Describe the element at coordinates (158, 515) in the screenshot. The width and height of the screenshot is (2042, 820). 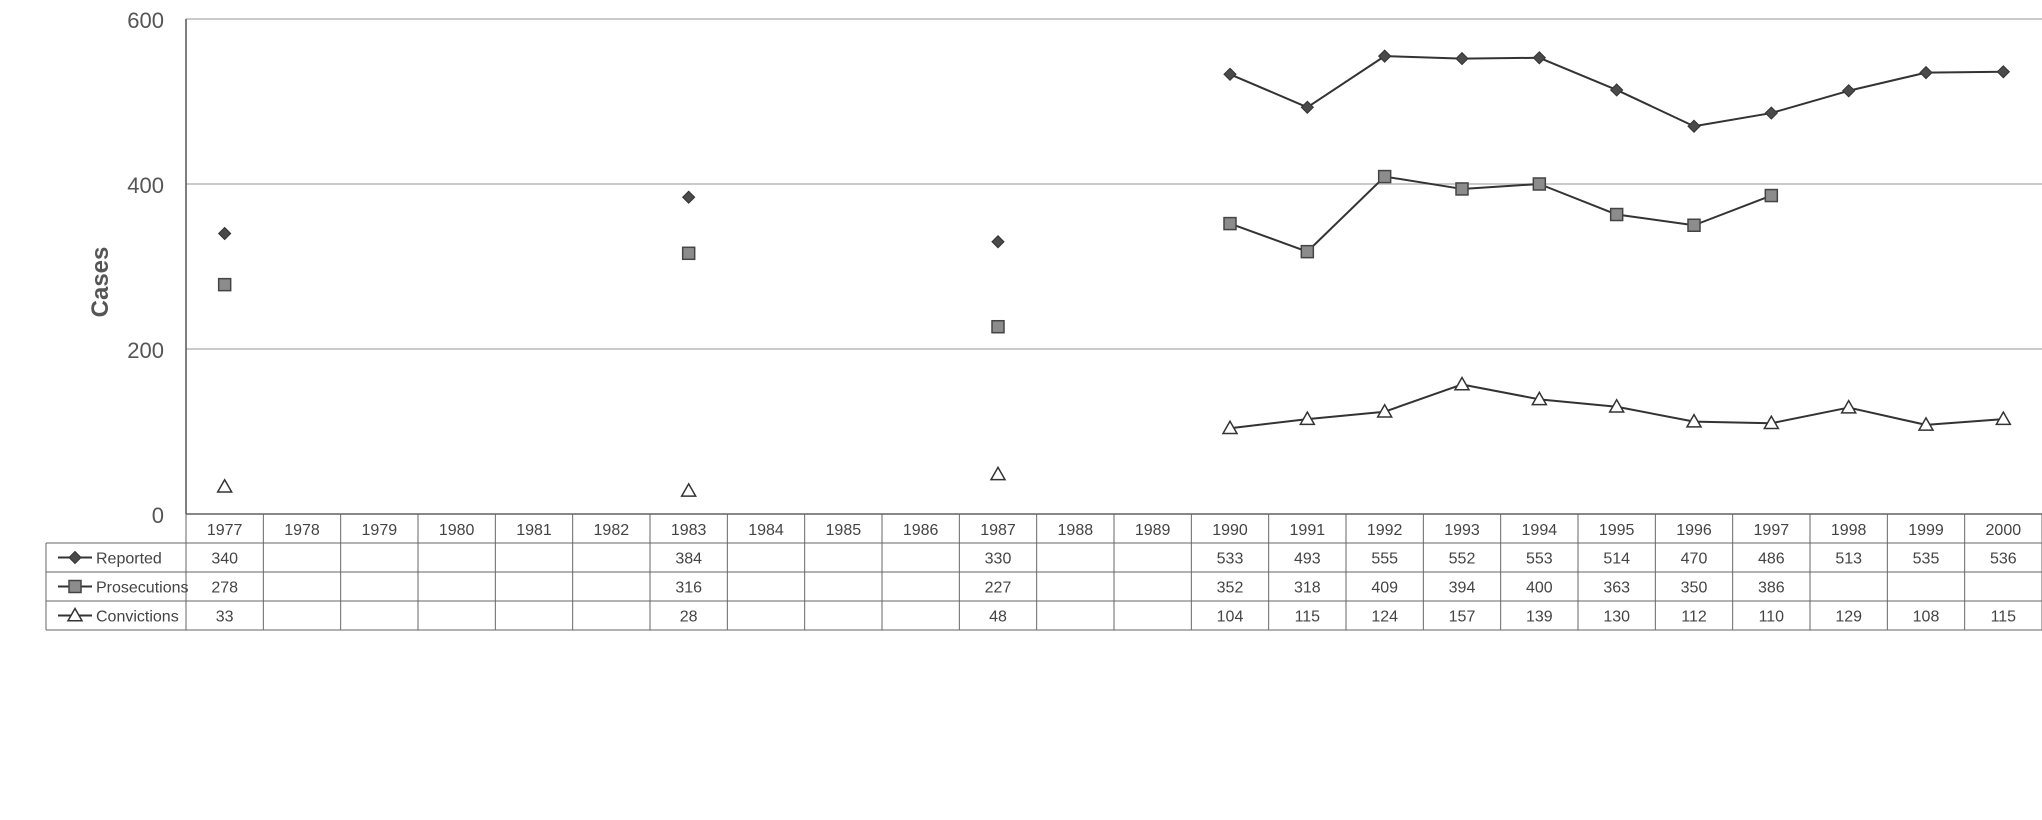
I see `y-tick-label: 0` at that location.